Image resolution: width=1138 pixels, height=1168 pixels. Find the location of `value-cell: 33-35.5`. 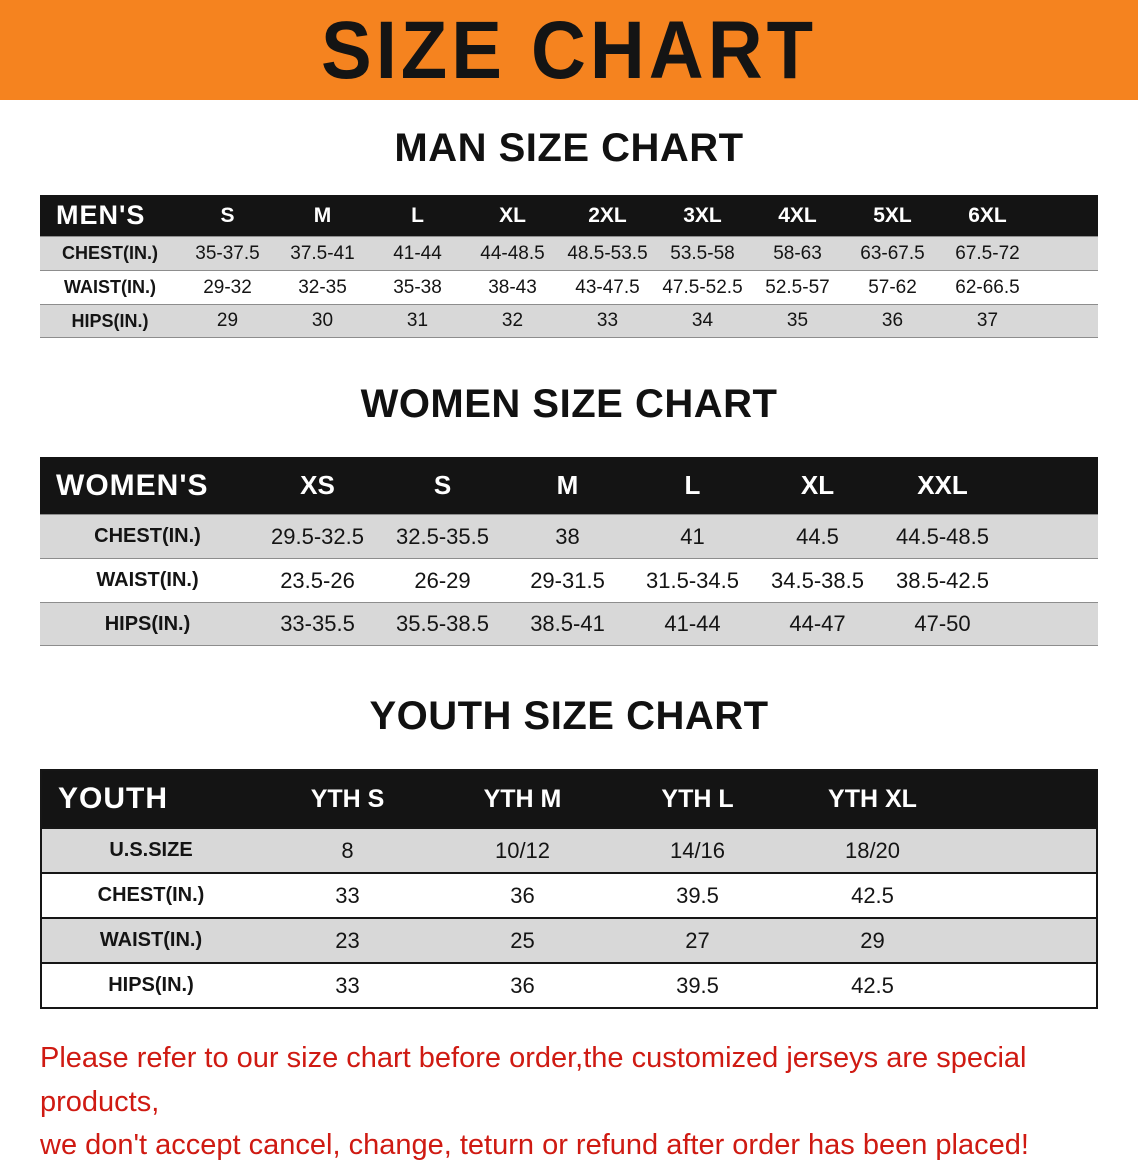

value-cell: 33-35.5 is located at coordinates (317, 623).